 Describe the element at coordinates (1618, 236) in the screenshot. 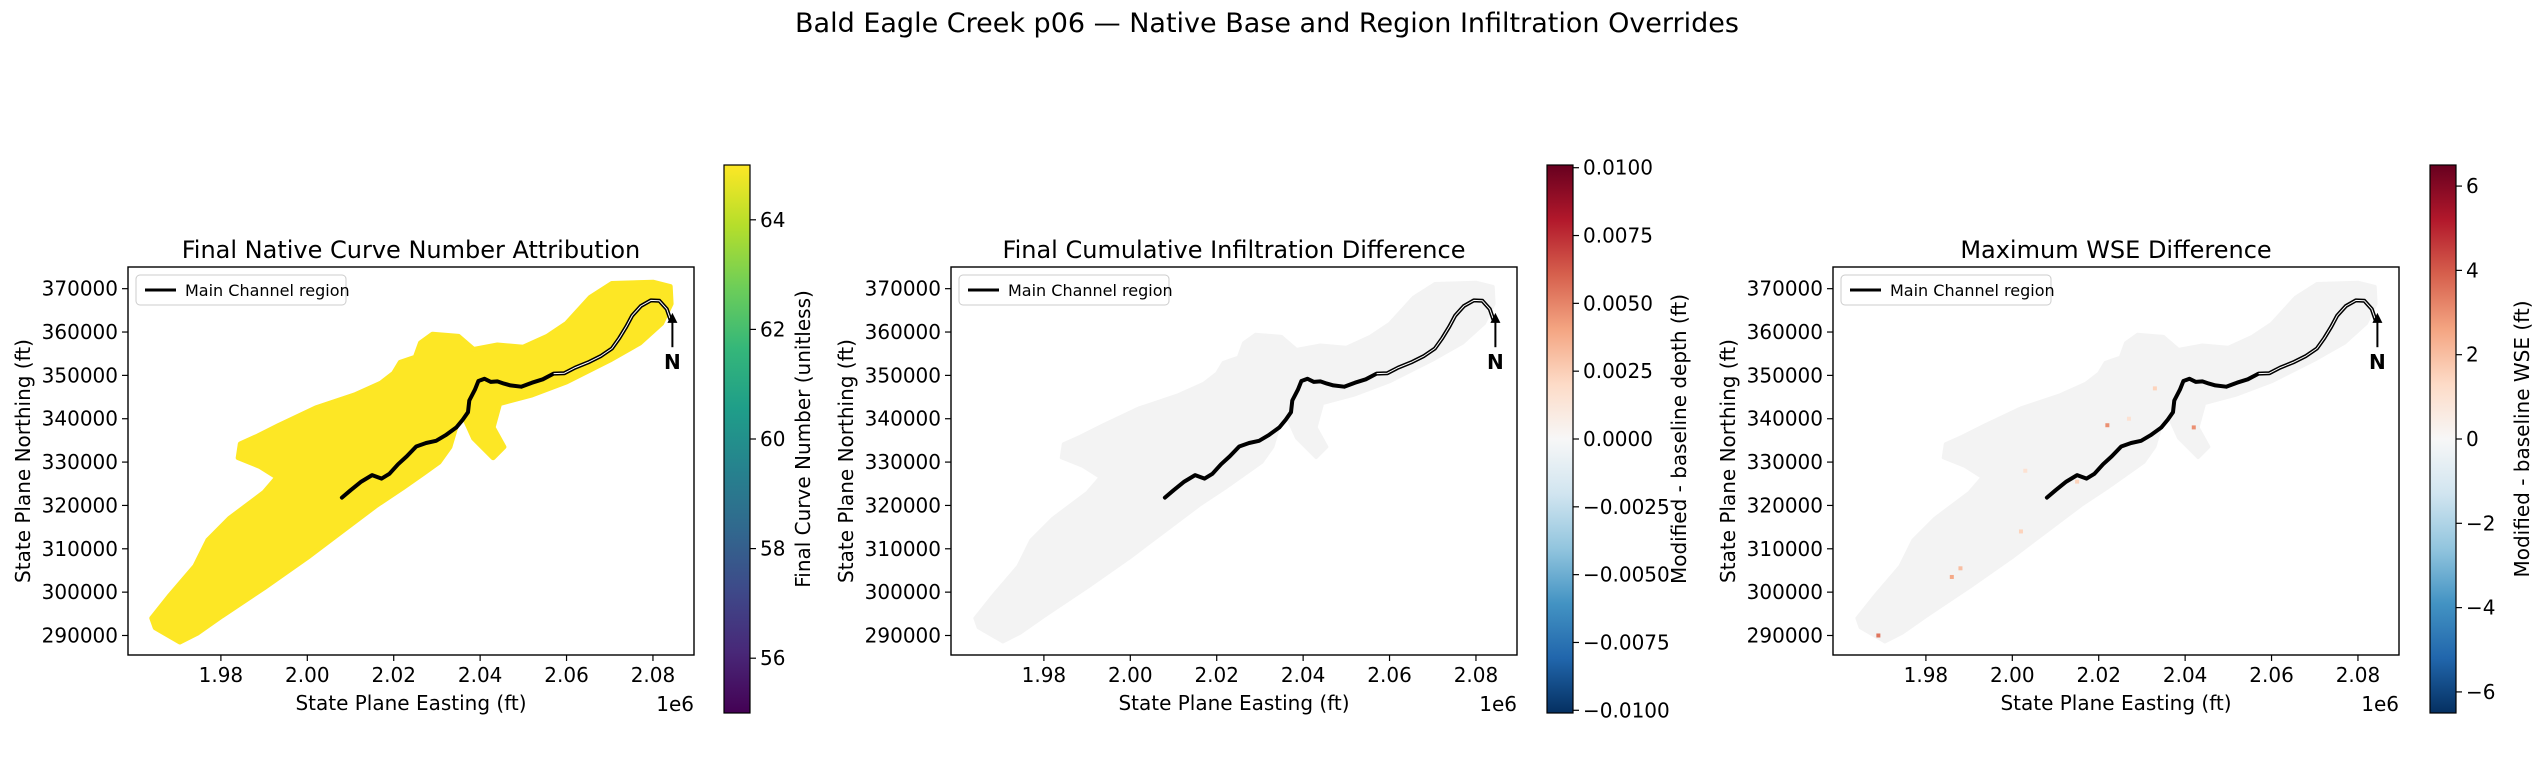

I see `colorbar-tick-label: 0.0075` at that location.